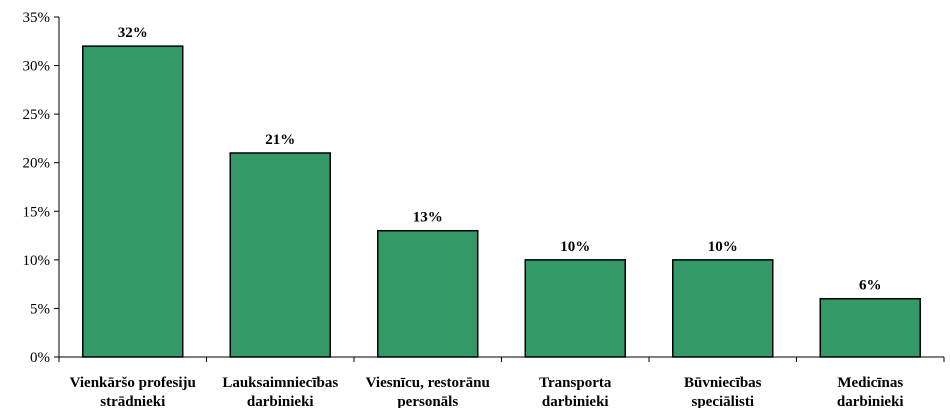 This screenshot has width=950, height=408. What do you see at coordinates (501, 359) in the screenshot?
I see `x-axis` at bounding box center [501, 359].